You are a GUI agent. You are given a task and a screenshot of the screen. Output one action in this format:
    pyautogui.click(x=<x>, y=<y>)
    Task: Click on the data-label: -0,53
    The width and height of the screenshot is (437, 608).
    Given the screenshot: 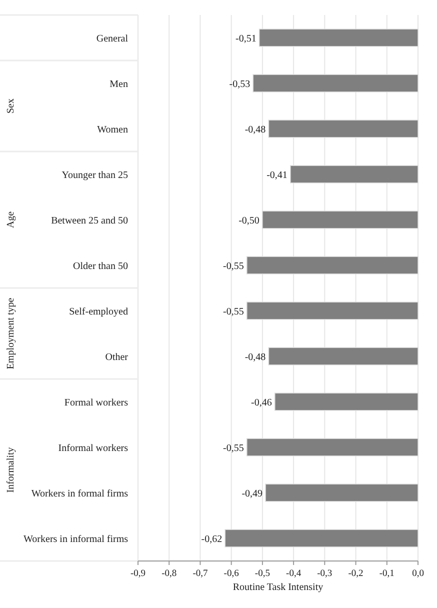 What is the action you would take?
    pyautogui.click(x=239, y=84)
    